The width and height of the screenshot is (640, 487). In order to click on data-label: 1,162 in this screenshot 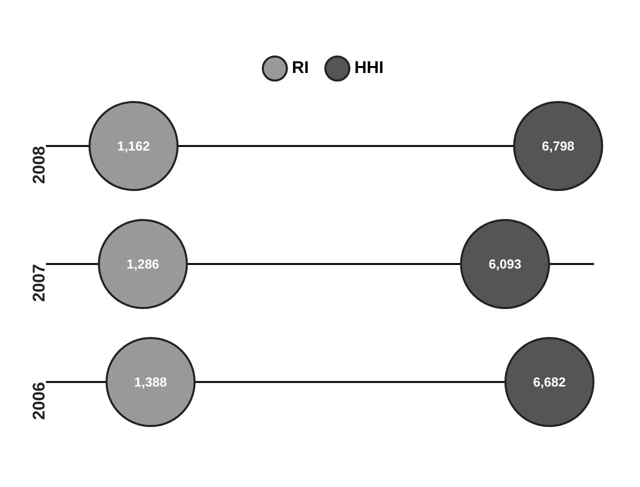, I will do `click(133, 146)`.